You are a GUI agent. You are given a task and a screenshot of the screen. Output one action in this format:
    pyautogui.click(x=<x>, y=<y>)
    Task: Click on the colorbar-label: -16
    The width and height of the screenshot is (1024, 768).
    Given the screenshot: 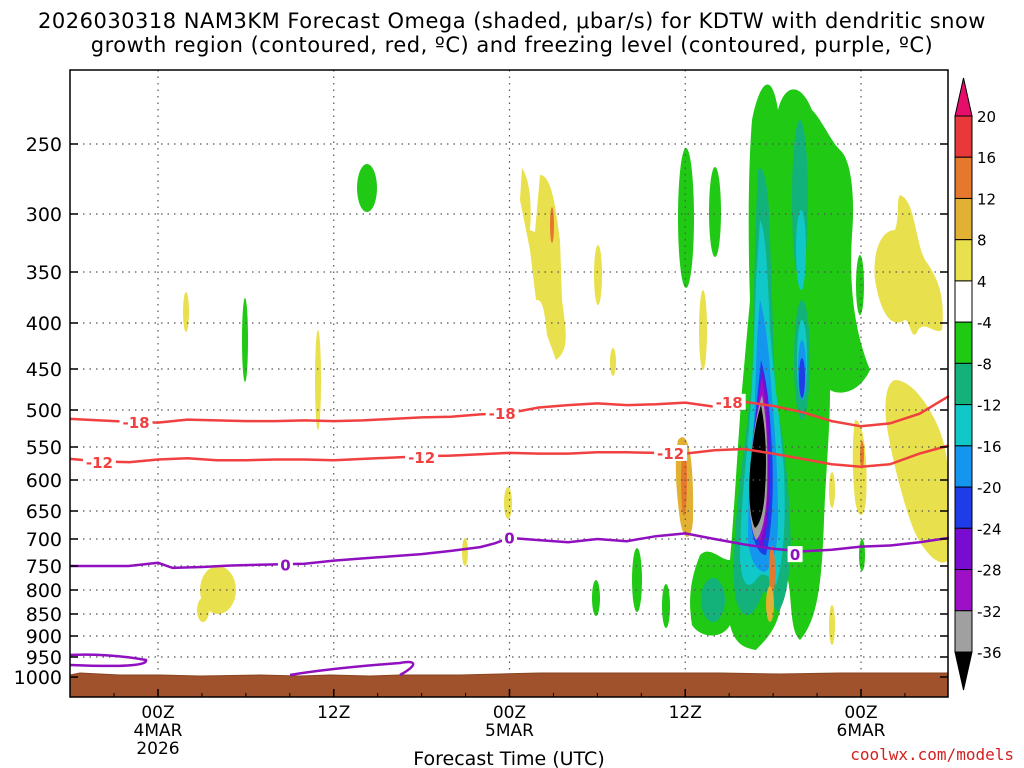 What is the action you would take?
    pyautogui.click(x=989, y=447)
    